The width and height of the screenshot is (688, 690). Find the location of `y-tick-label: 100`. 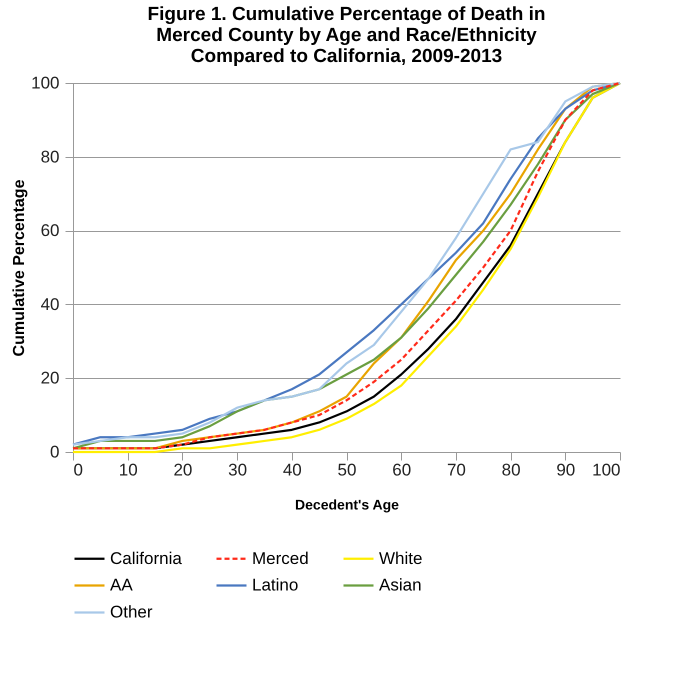

y-tick-label: 100 is located at coordinates (45, 83).